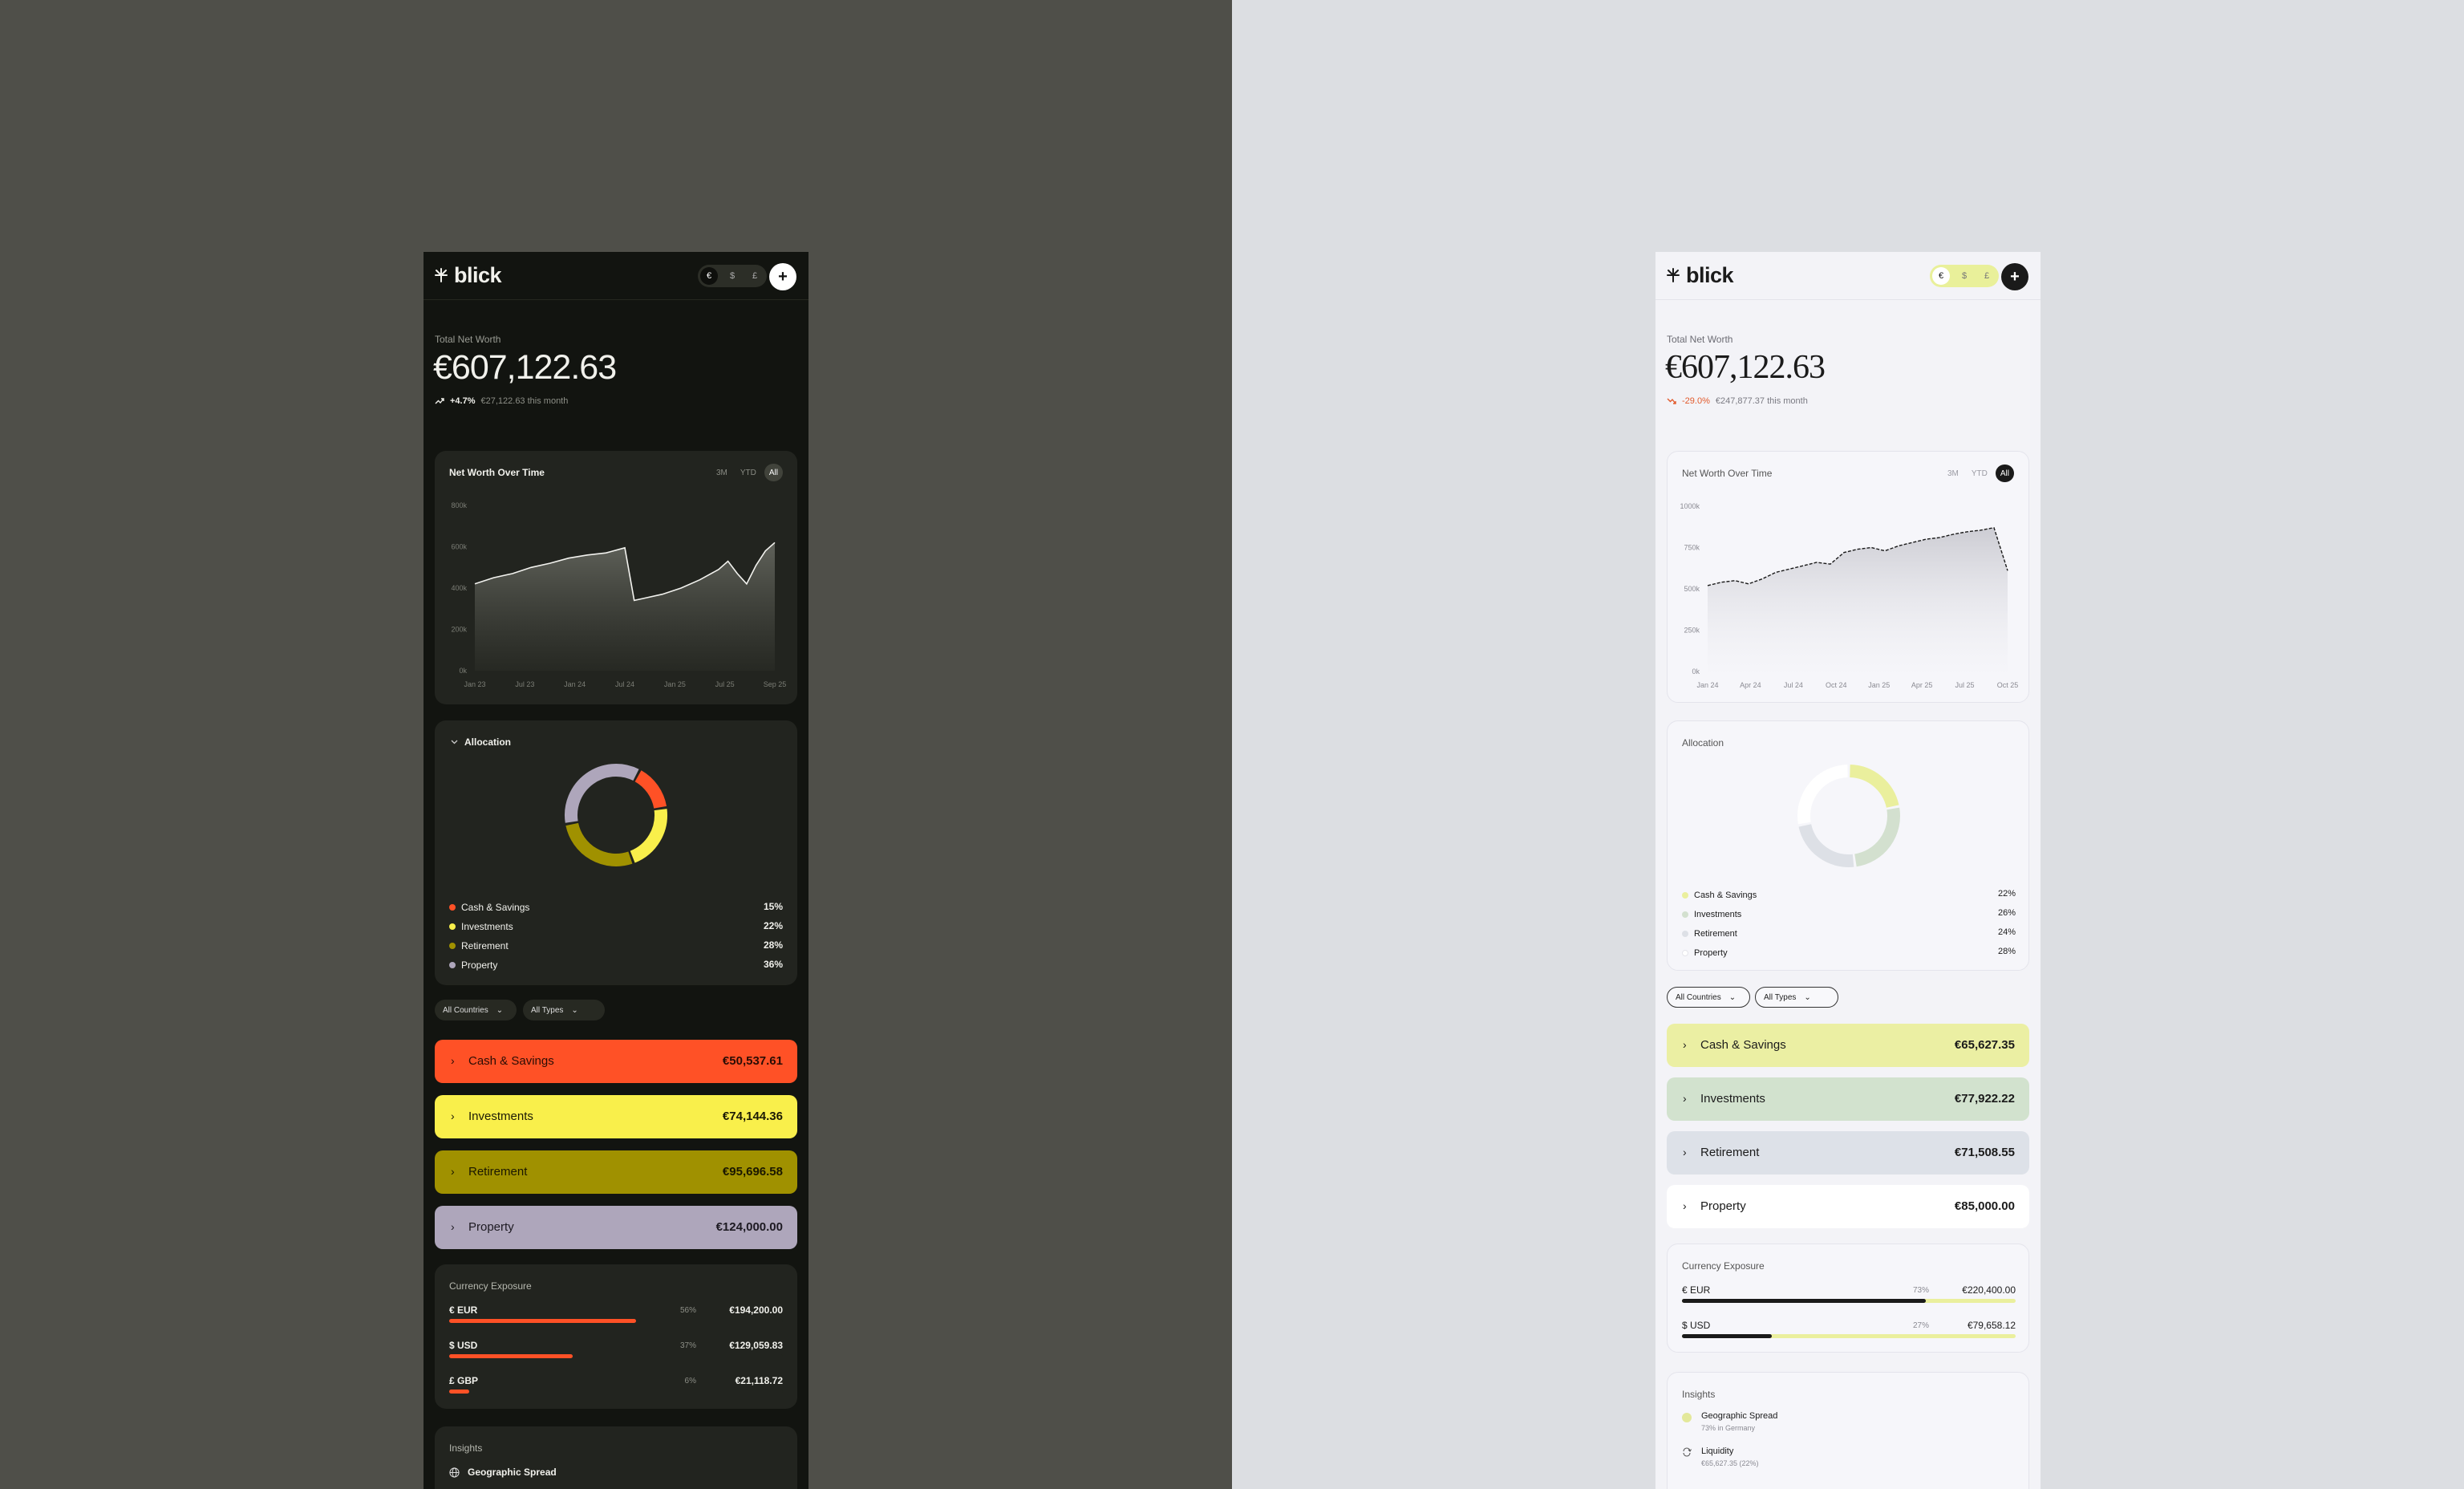 The width and height of the screenshot is (2464, 1489). What do you see at coordinates (1849, 915) in the screenshot?
I see `legend-item: Investments 26%` at bounding box center [1849, 915].